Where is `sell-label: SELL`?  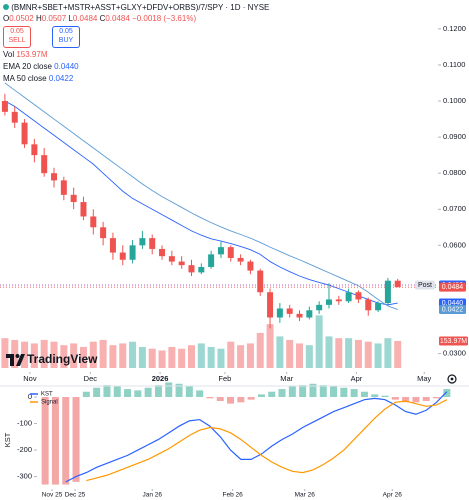
sell-label: SELL is located at coordinates (17, 40).